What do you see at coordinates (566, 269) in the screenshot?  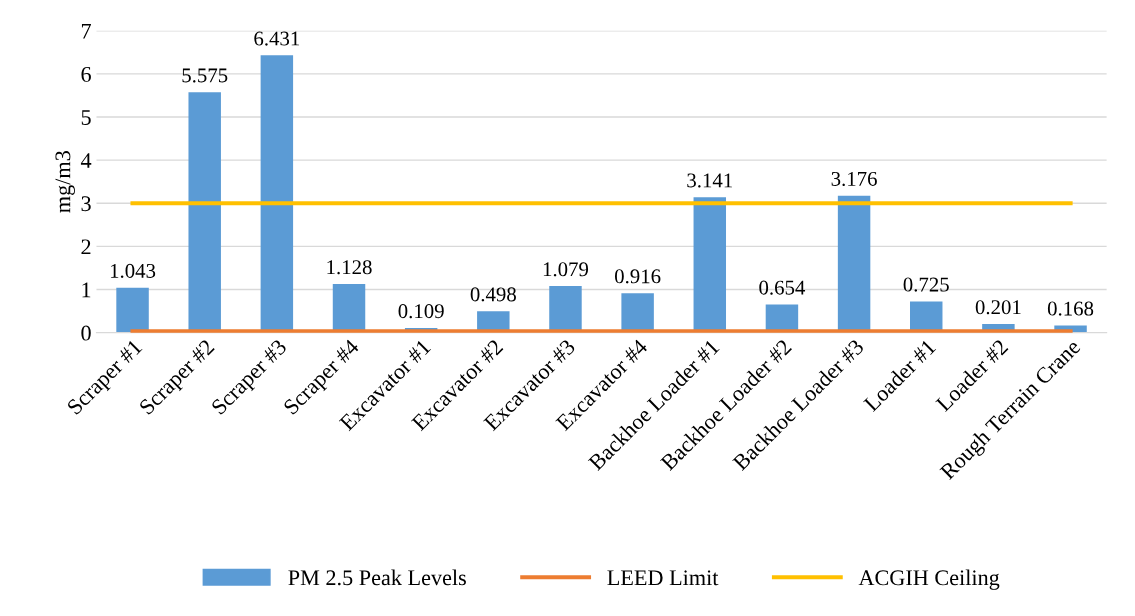 I see `data-label: 1.079` at bounding box center [566, 269].